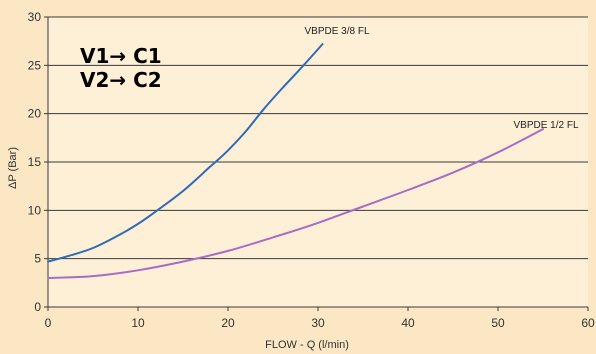  I want to click on y-tick-label: 10, so click(35, 210).